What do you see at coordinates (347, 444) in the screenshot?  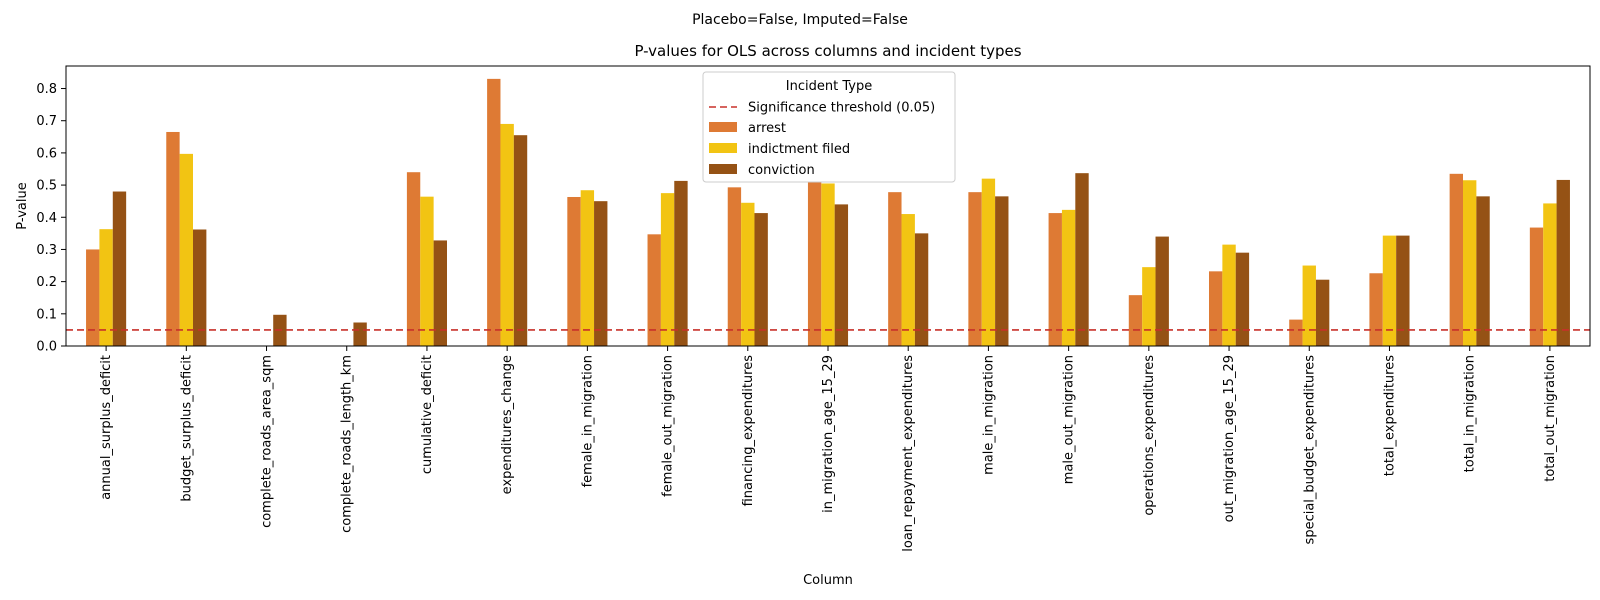 I see `x-tick-label: complete_roads_length_km` at bounding box center [347, 444].